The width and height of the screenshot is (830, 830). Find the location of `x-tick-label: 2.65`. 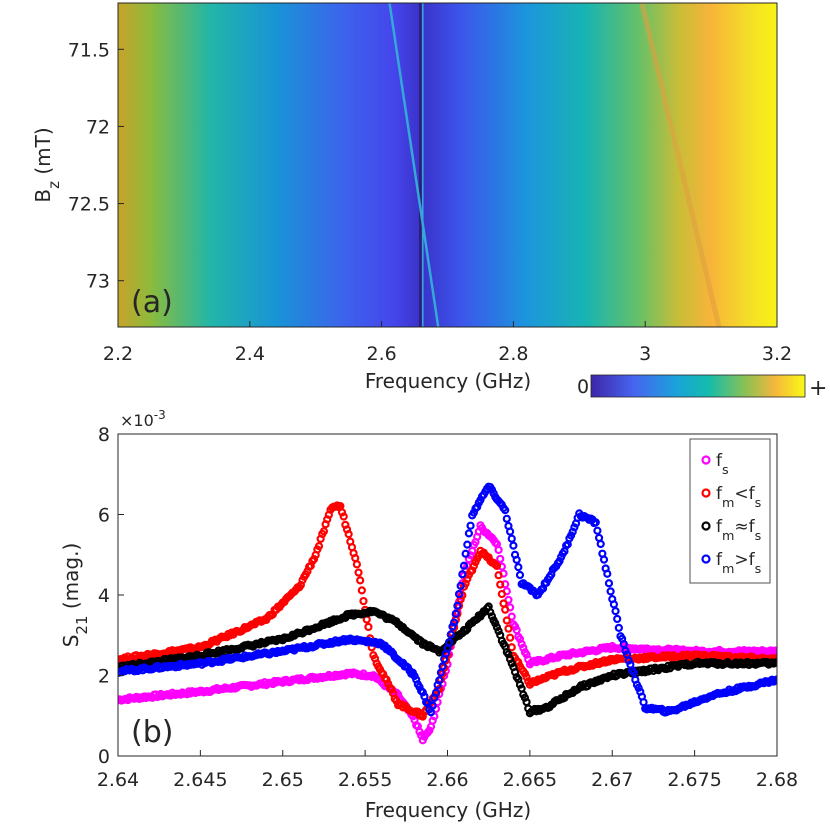

x-tick-label: 2.65 is located at coordinates (283, 780).